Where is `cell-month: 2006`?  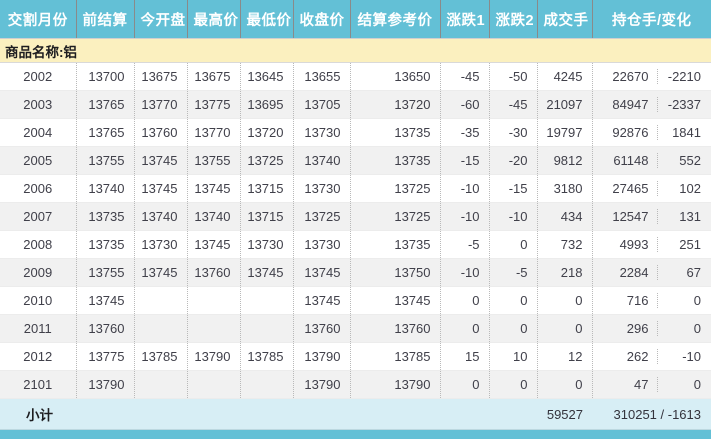
cell-month: 2006 is located at coordinates (38, 189).